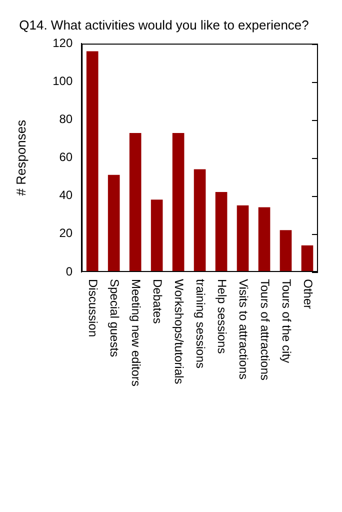 The width and height of the screenshot is (342, 512). Describe the element at coordinates (286, 321) in the screenshot. I see `x-tick-label: Tours of the city` at that location.